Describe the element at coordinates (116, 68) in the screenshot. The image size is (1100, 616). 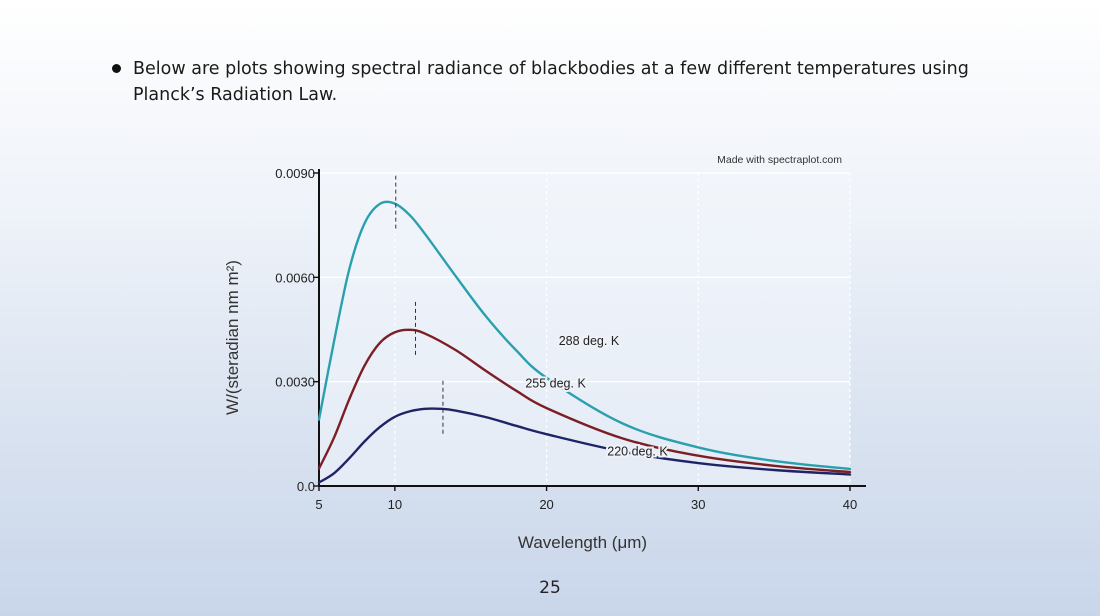
I see `bullet-dot-icon` at that location.